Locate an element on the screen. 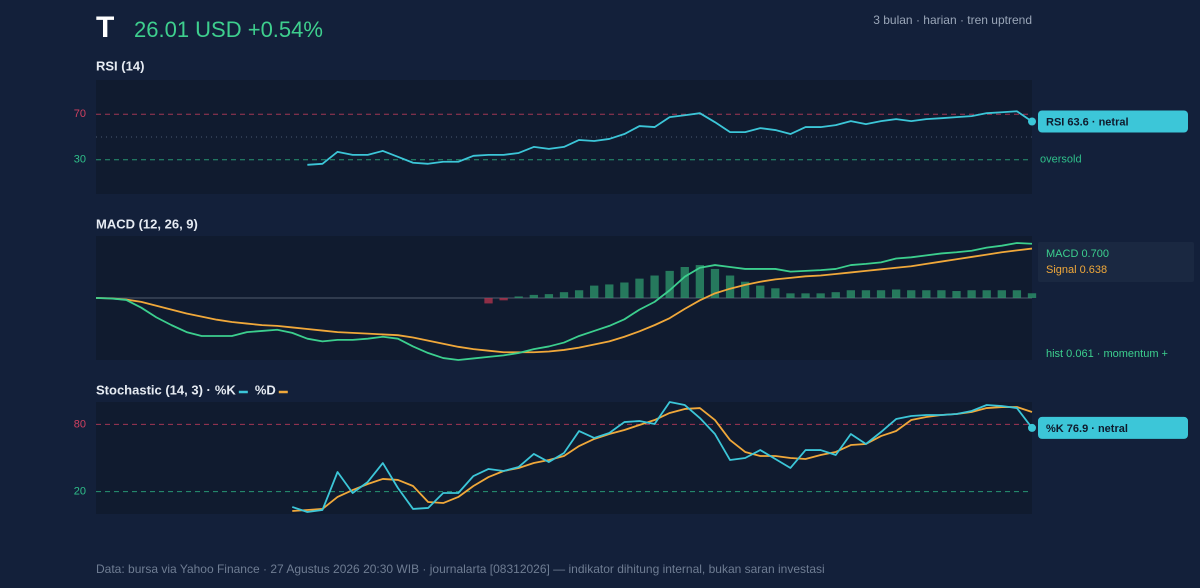 The width and height of the screenshot is (1200, 588). panel-title: MACD (12, 26, 9) is located at coordinates (147, 223).